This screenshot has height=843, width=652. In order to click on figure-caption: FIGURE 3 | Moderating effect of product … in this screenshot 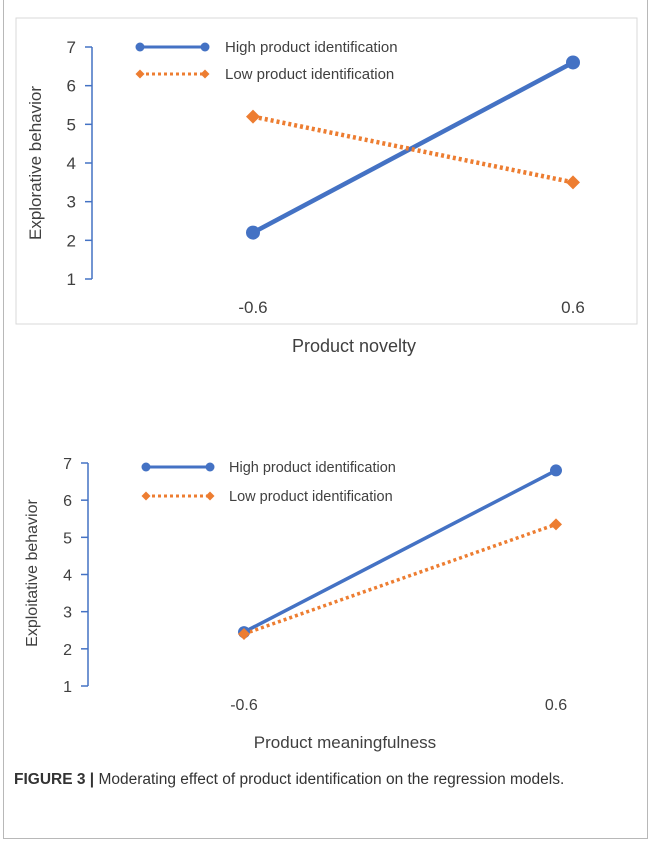, I will do `click(324, 779)`.